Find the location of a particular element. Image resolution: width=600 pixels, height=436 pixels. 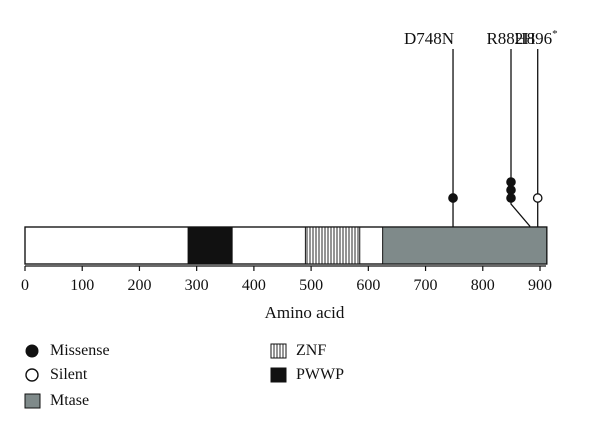

tick-label-800: 800 is located at coordinates (483, 285).